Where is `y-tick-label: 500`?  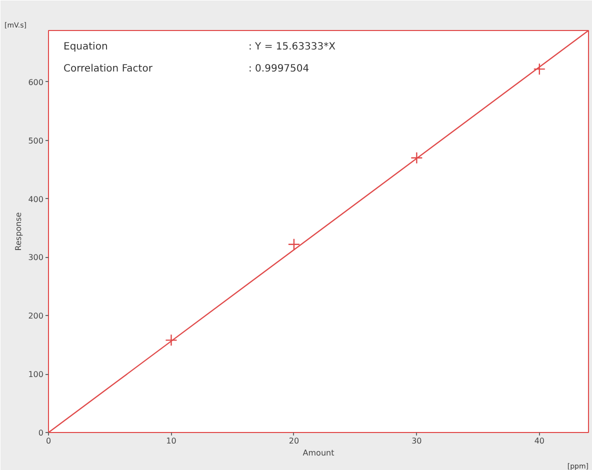 y-tick-label: 500 is located at coordinates (36, 141).